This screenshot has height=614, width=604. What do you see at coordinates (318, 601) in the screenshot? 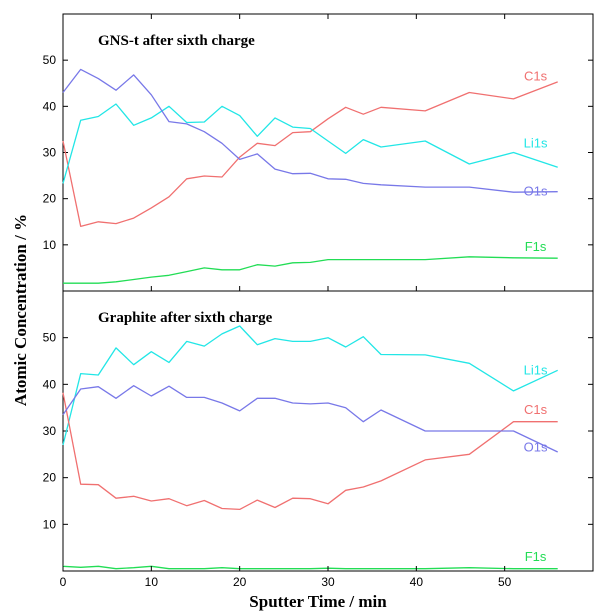
I see `x-axis-title: Sputter Time / min` at bounding box center [318, 601].